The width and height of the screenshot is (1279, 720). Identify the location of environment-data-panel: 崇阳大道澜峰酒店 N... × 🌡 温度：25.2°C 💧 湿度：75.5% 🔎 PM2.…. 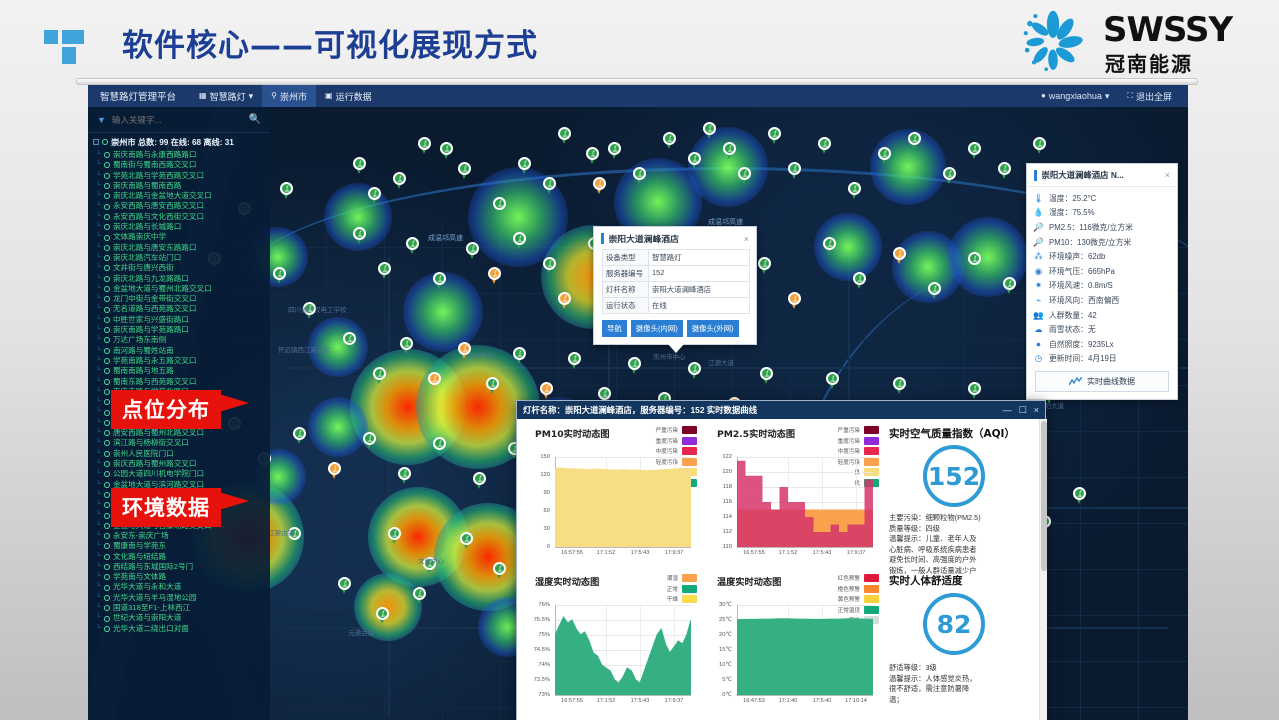
(1102, 282).